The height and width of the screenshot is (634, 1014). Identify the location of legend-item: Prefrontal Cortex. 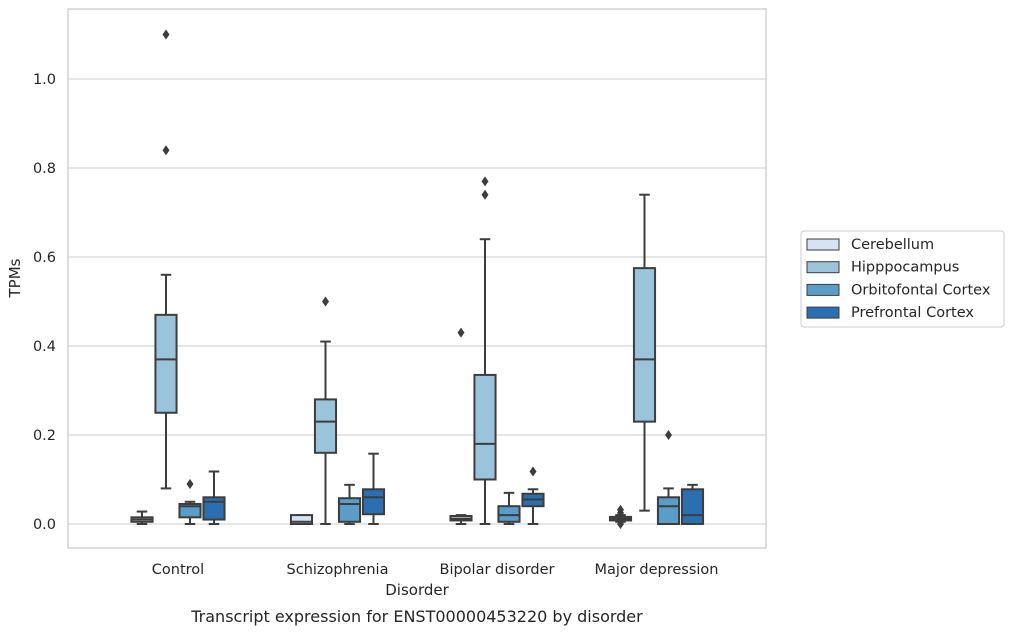
(890, 313).